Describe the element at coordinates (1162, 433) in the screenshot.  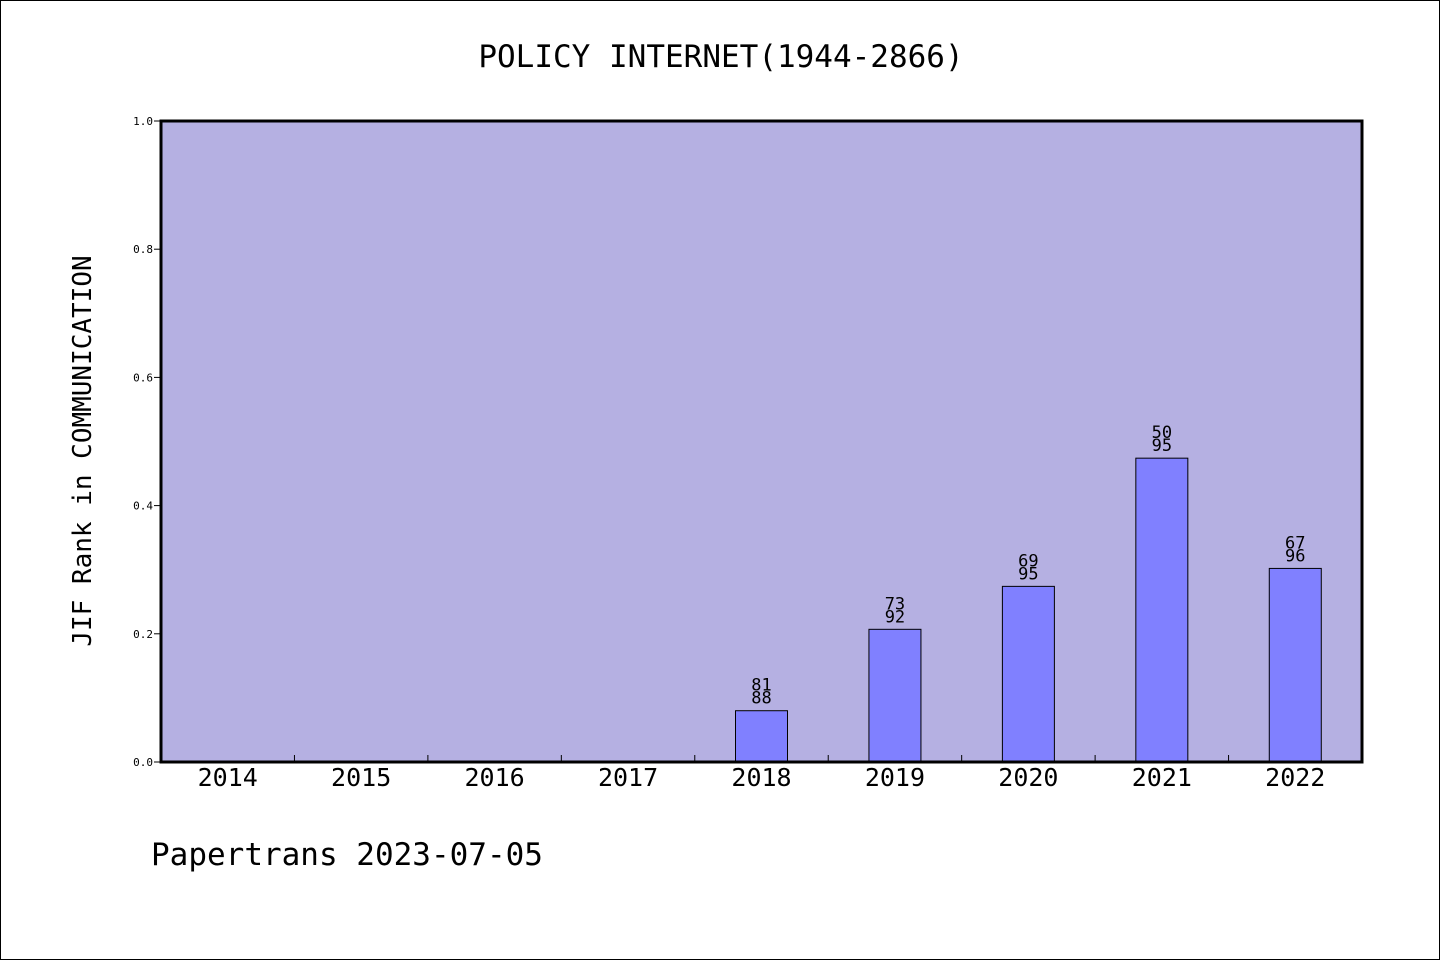
I see `bar-rank-label: 50` at that location.